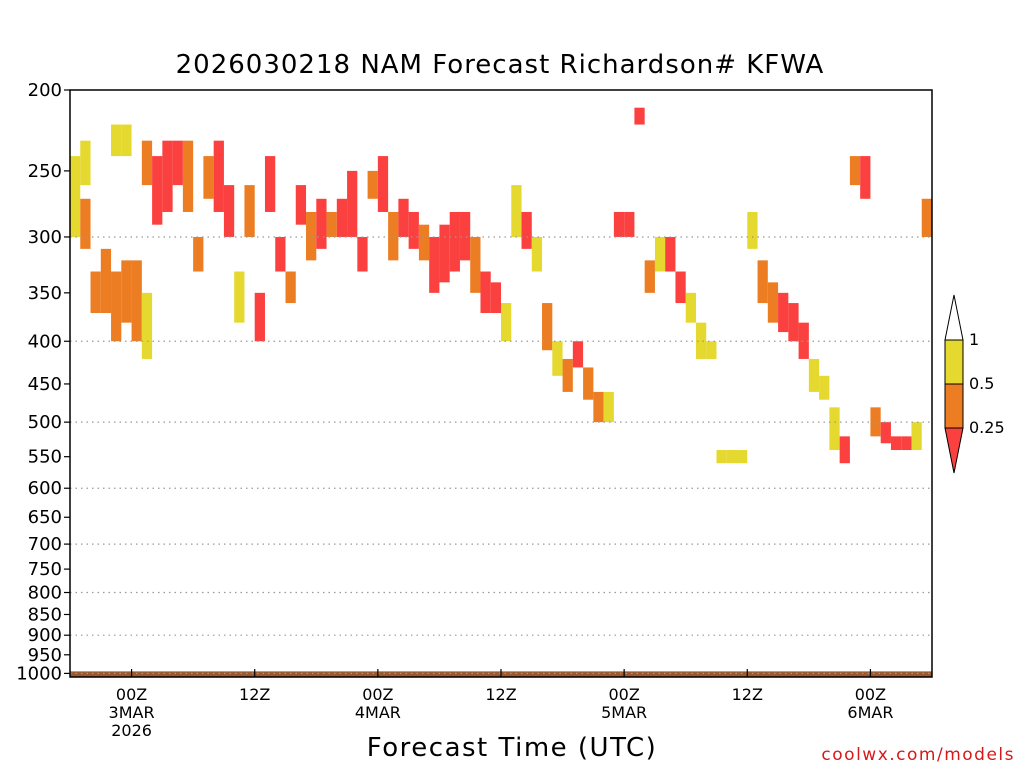 The height and width of the screenshot is (768, 1024). Describe the element at coordinates (624, 712) in the screenshot. I see `x-tick-label: 5MAR` at that location.